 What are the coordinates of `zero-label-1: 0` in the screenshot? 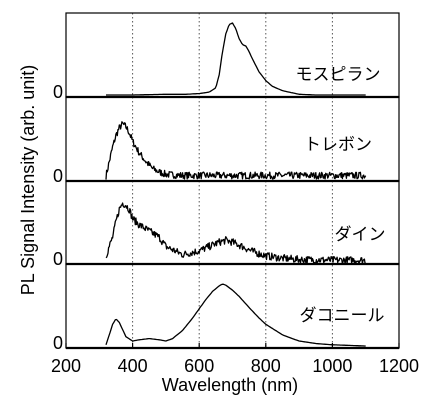 It's located at (58, 92).